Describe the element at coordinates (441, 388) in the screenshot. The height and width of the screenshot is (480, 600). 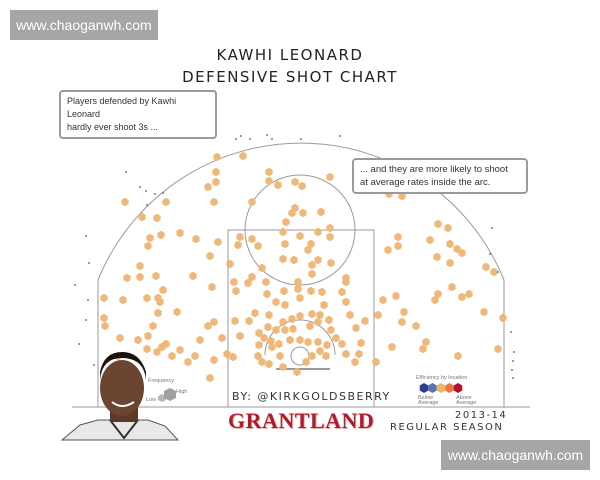
I see `efficiency-legend` at that location.